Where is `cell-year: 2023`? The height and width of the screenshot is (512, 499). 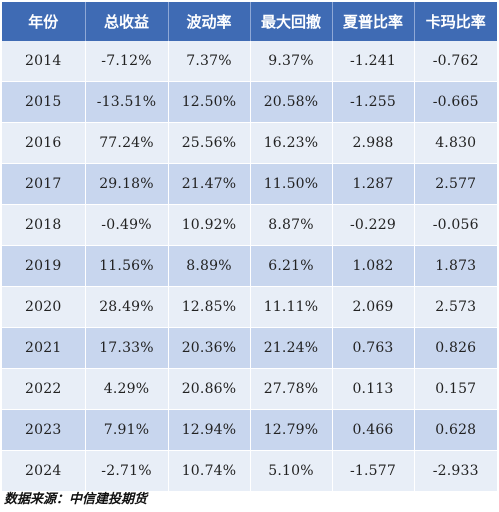 cell-year: 2023 is located at coordinates (44, 430).